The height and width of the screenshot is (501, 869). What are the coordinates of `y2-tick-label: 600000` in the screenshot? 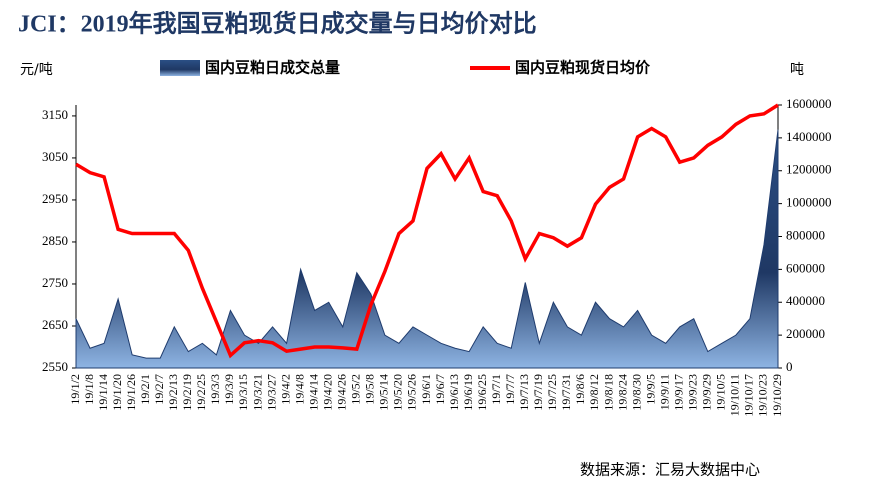 It's located at (805, 267).